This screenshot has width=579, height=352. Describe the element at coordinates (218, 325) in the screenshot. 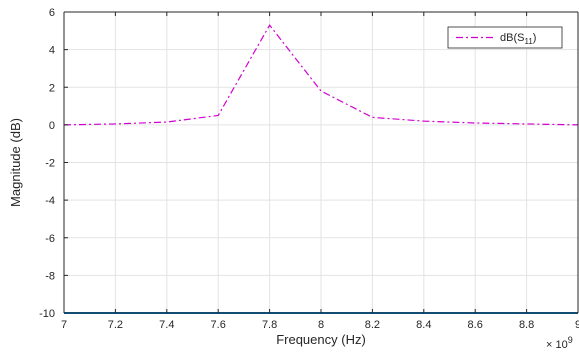

I see `x-tick-label: 7.6` at that location.